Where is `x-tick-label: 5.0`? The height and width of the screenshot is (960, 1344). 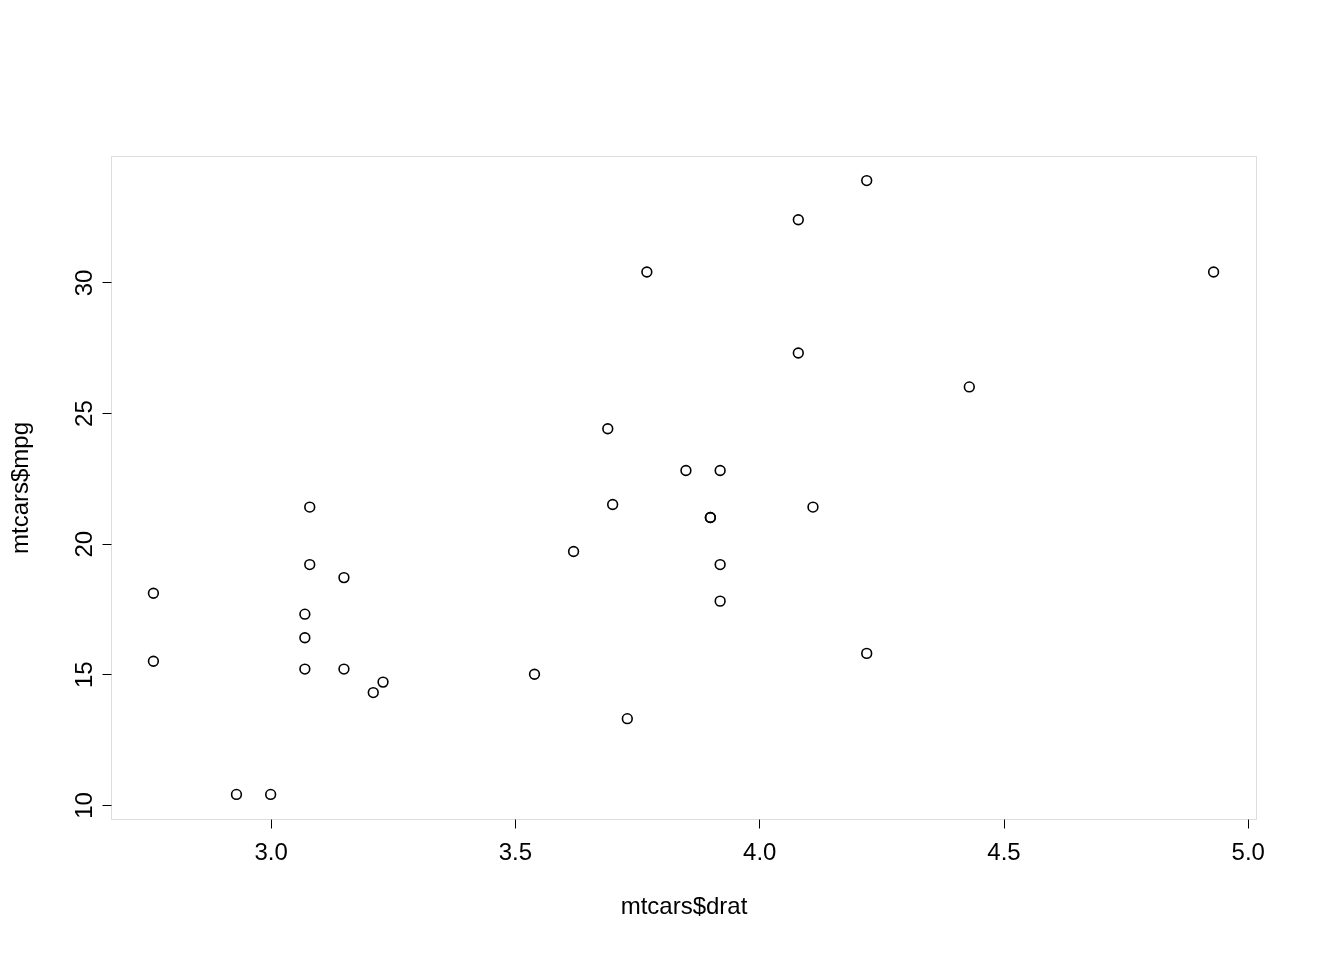 x-tick-label: 5.0 is located at coordinates (1248, 851).